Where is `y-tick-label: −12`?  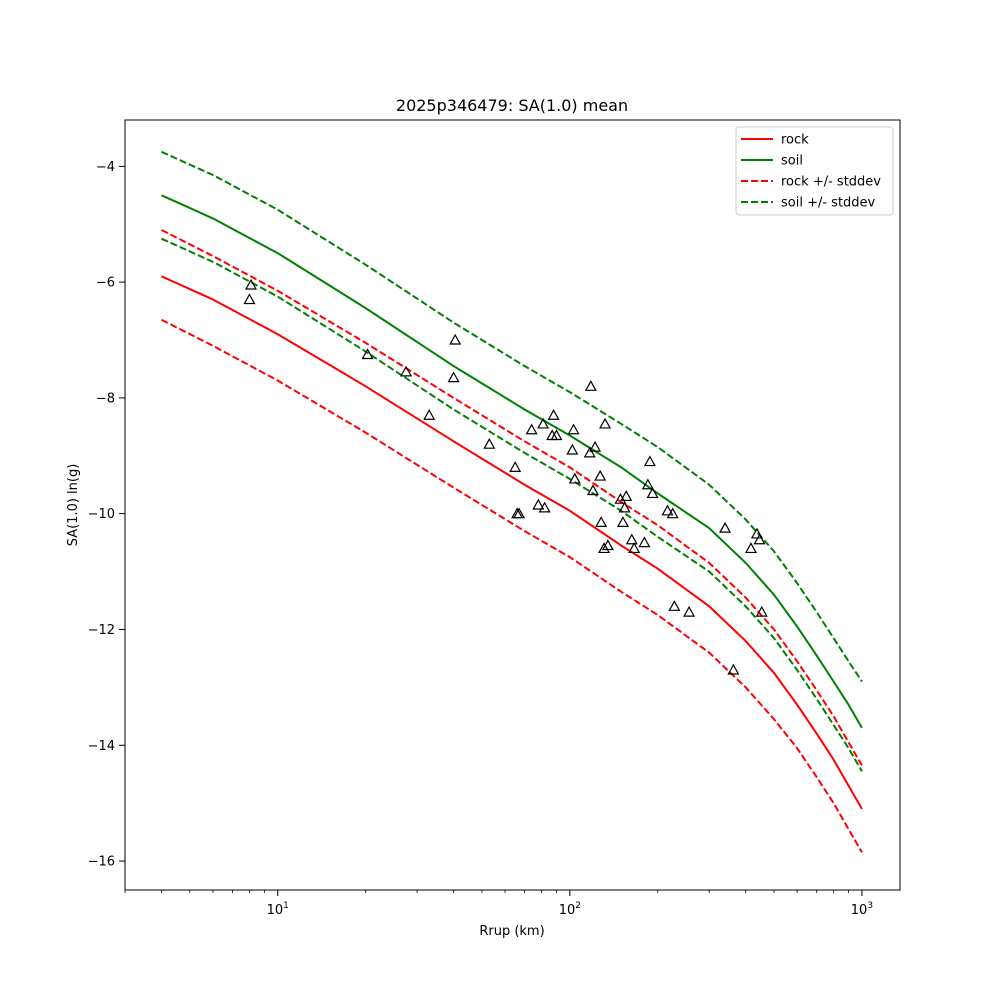 y-tick-label: −12 is located at coordinates (101, 630).